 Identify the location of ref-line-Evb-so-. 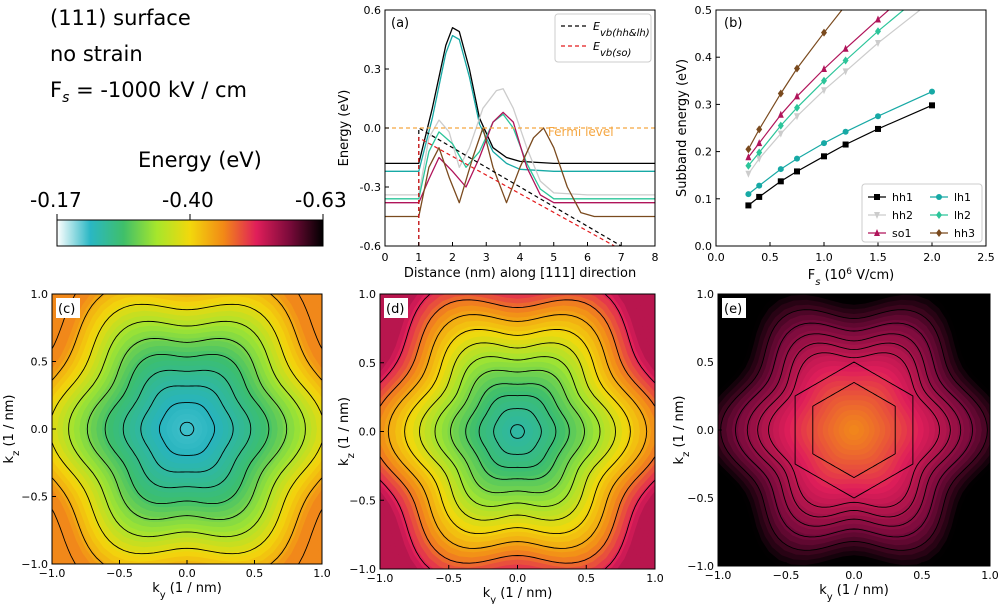
(516, 191).